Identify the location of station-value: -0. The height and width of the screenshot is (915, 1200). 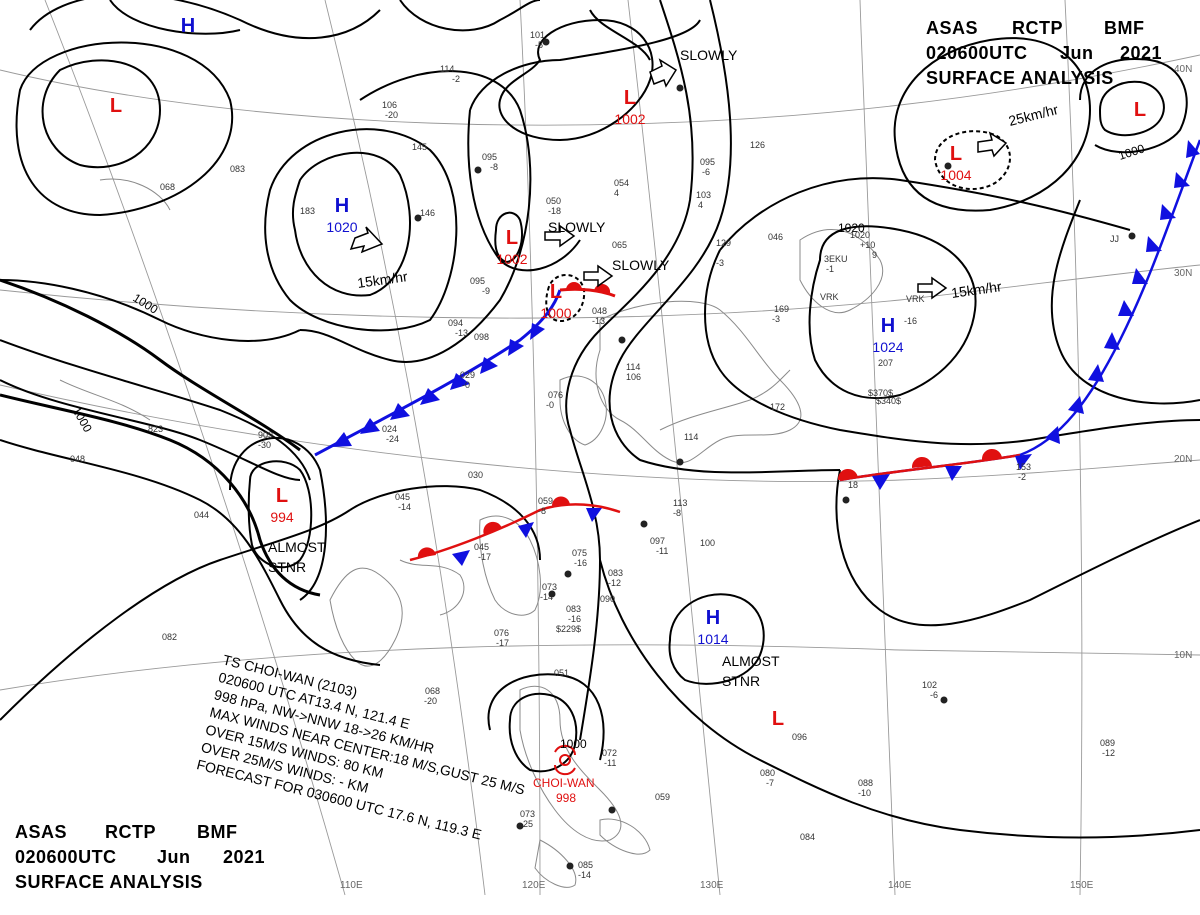
(466, 385).